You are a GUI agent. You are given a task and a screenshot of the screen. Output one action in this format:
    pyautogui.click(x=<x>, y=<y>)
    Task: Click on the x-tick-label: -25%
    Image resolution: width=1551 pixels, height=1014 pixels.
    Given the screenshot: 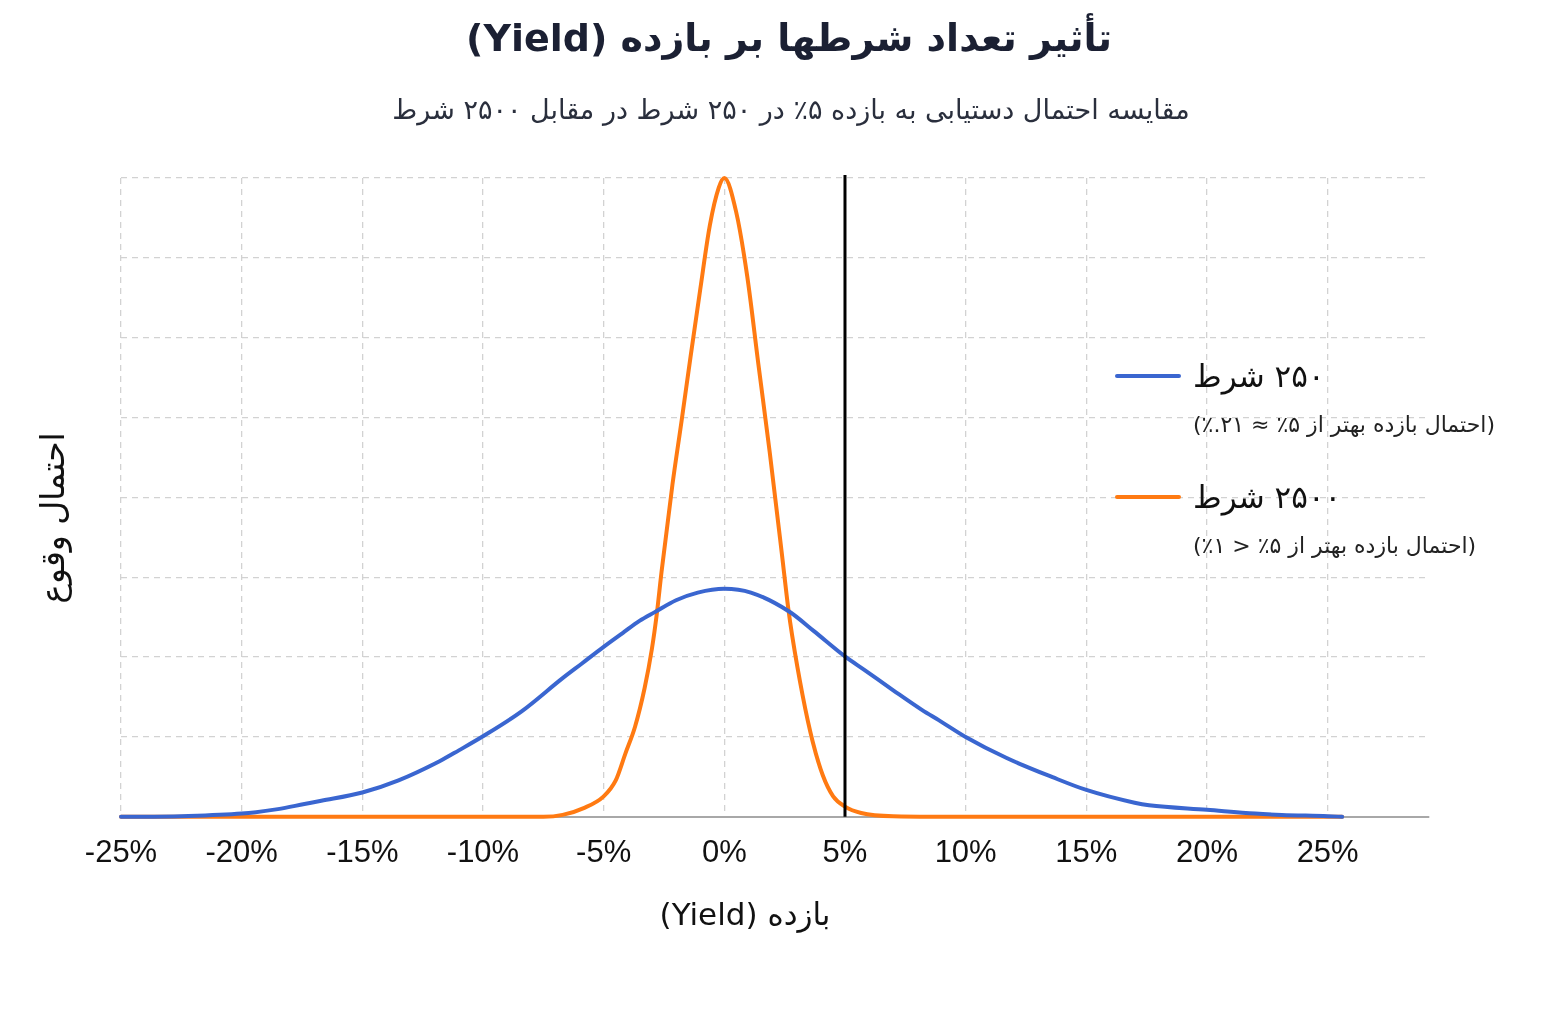 What is the action you would take?
    pyautogui.click(x=121, y=851)
    